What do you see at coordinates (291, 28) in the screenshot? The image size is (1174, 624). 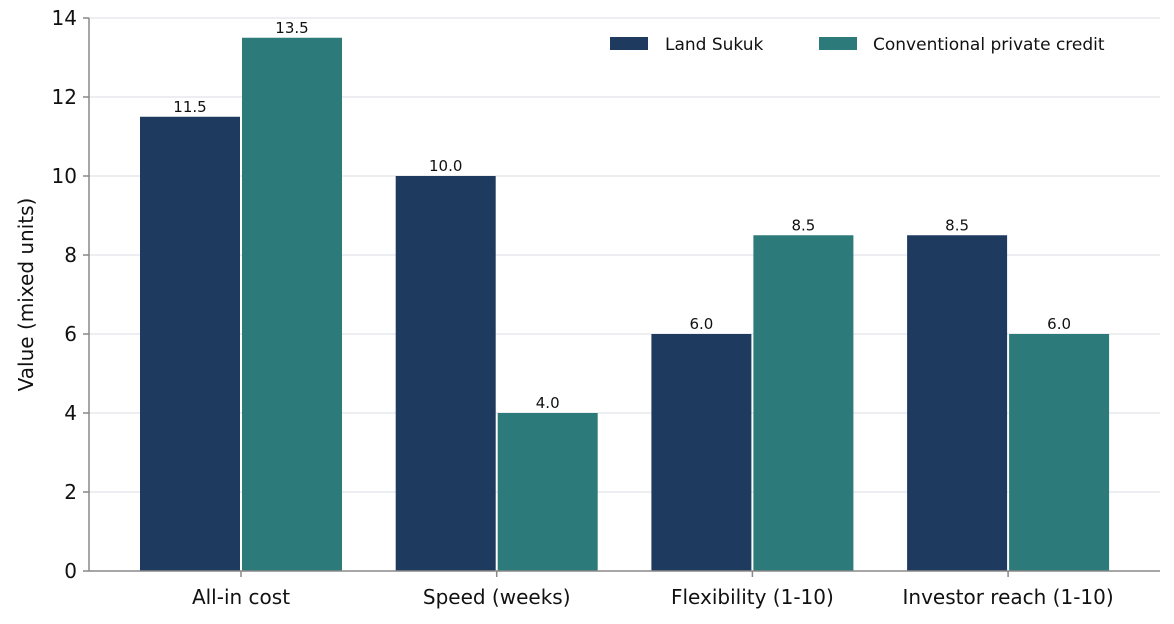 I see `bar-value-label: 13.5` at bounding box center [291, 28].